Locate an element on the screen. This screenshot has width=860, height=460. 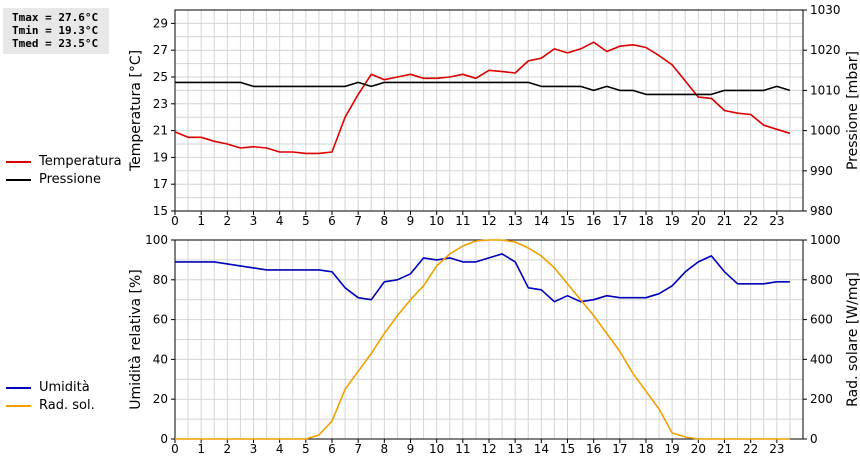
legend-label-temperatura: Temperatura is located at coordinates (80, 161).